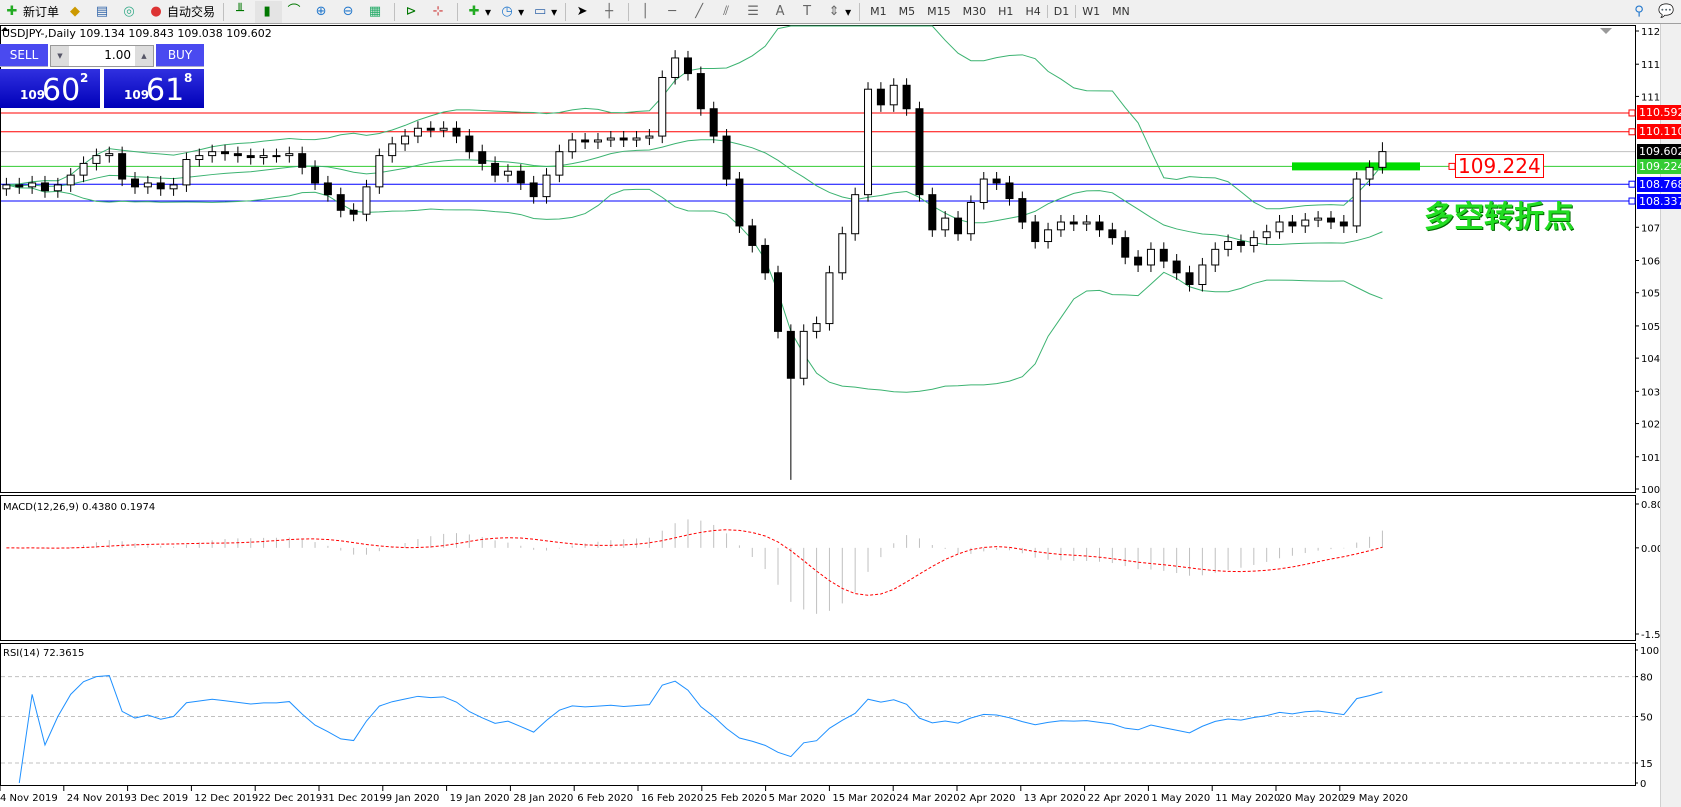 The height and width of the screenshot is (807, 1681). I want to click on navigator-button: ◎, so click(130, 12).